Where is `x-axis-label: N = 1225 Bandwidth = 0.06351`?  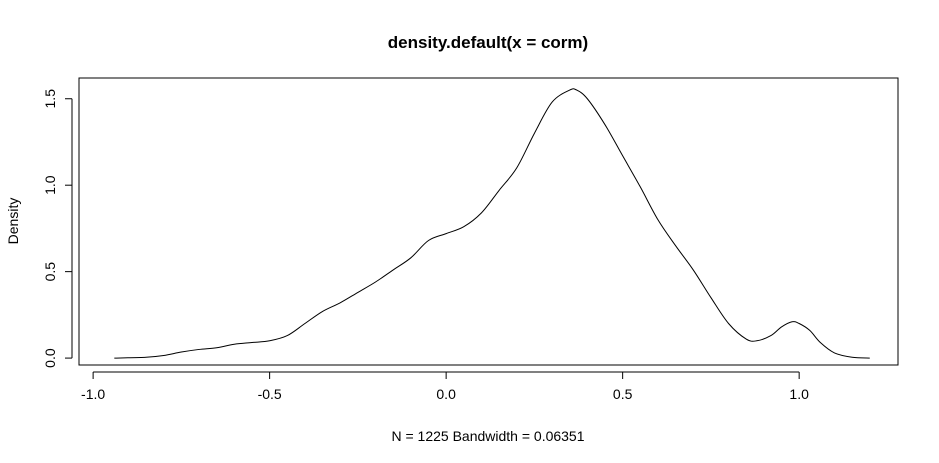 x-axis-label: N = 1225 Bandwidth = 0.06351 is located at coordinates (487, 436).